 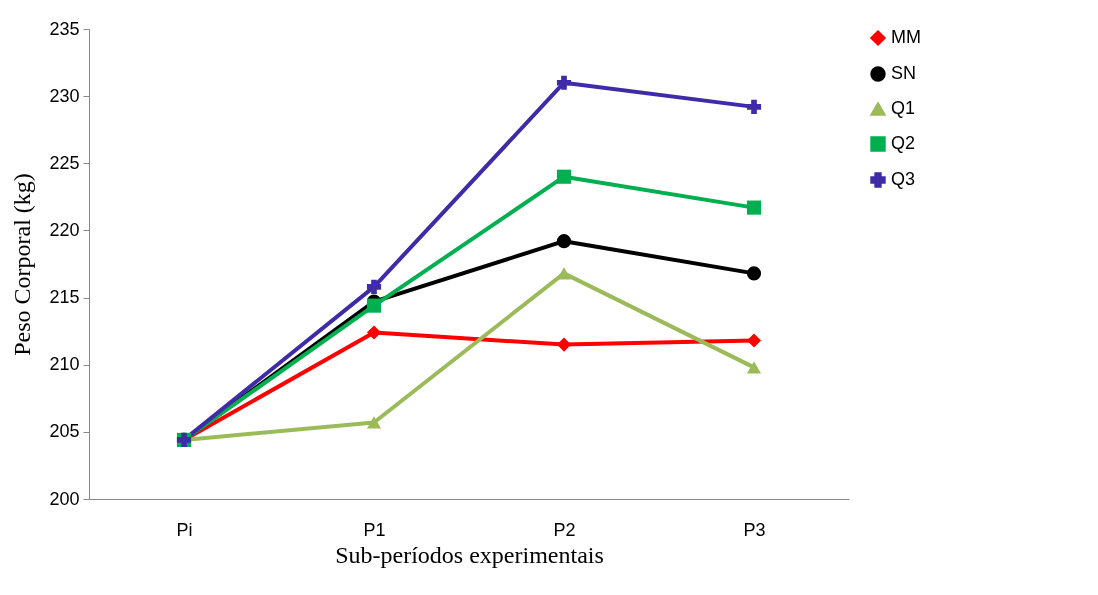 What do you see at coordinates (754, 529) in the screenshot?
I see `x-tick-label: P3` at bounding box center [754, 529].